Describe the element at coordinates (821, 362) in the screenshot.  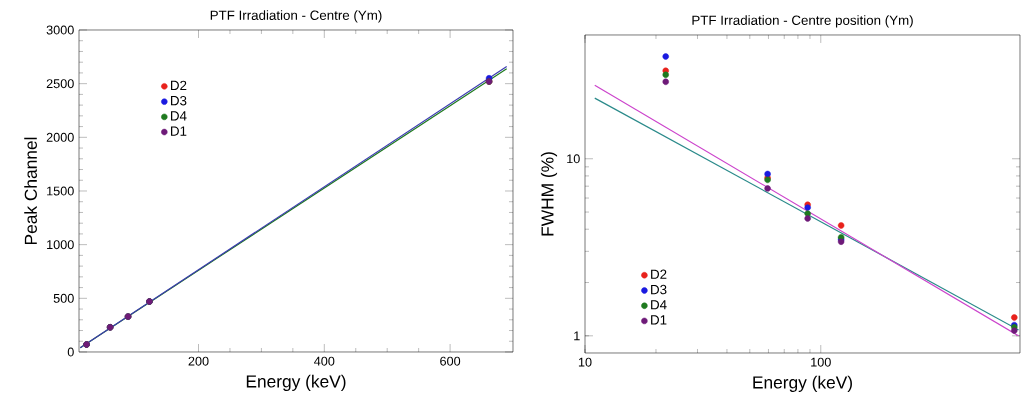
I see `x-tick-label: 100` at that location.